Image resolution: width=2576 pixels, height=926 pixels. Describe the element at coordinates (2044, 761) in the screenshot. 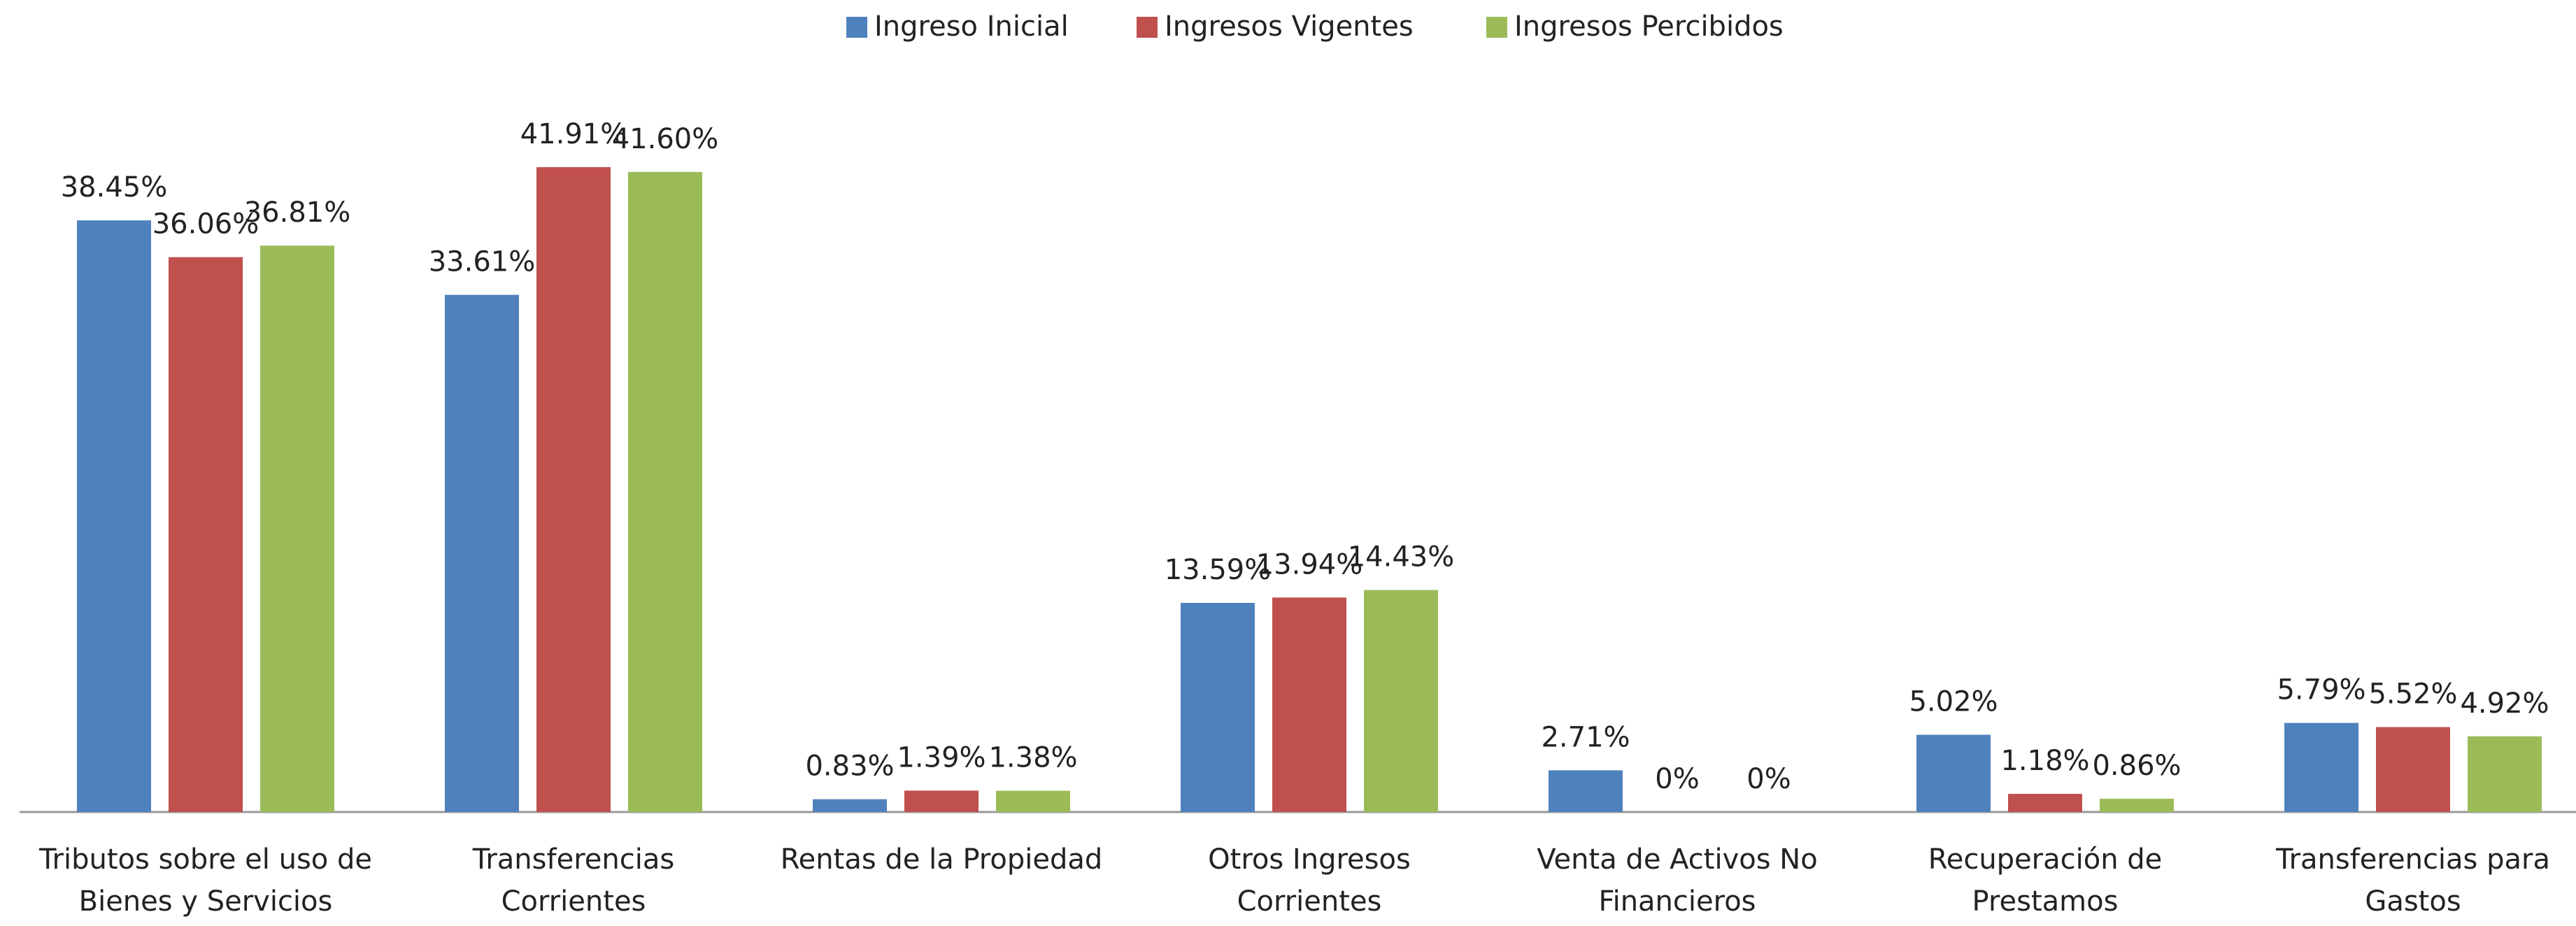

I see `data-label: 1.18%` at that location.